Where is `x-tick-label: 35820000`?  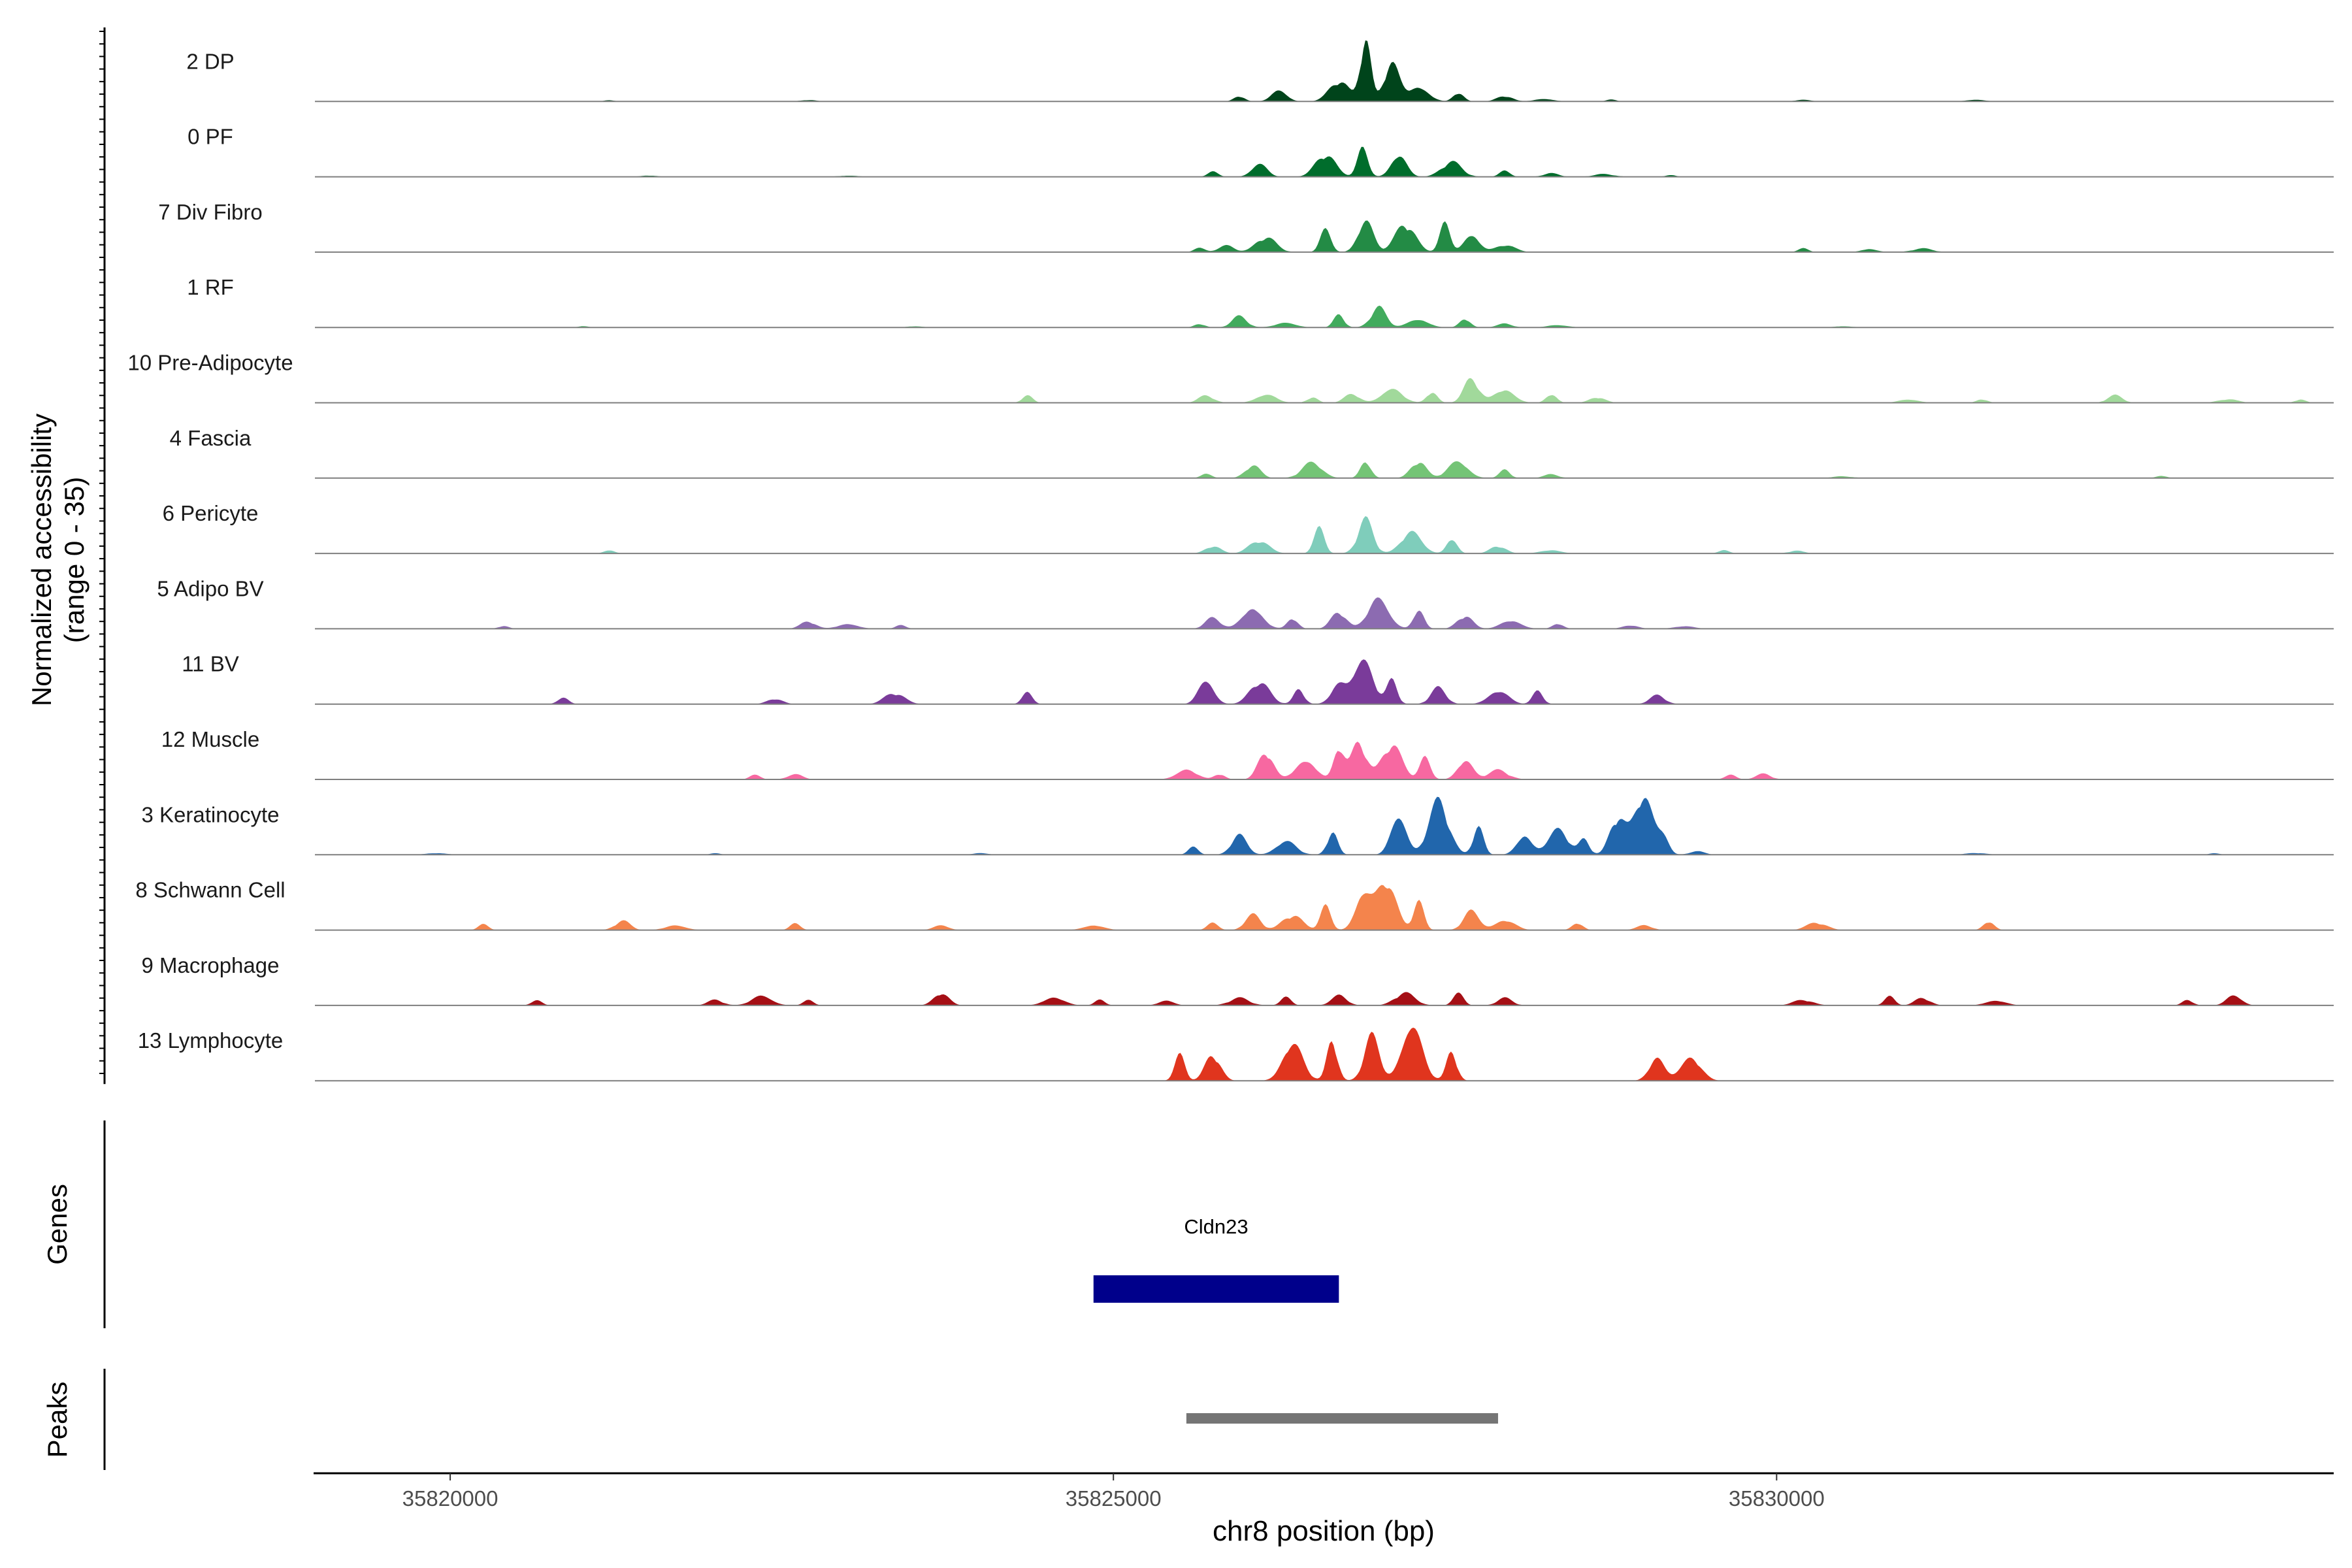 x-tick-label: 35820000 is located at coordinates (450, 1498).